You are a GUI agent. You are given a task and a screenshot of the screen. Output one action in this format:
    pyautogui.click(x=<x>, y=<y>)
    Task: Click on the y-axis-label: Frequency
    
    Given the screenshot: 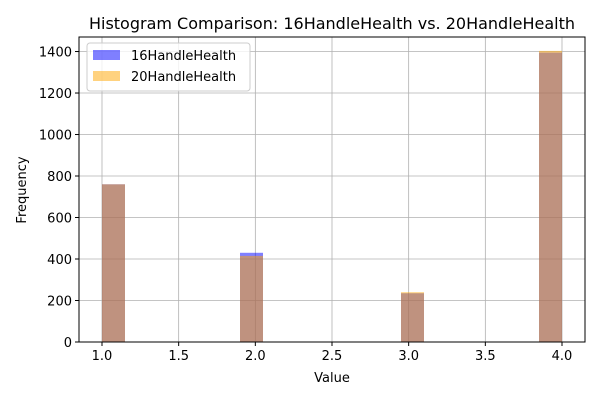 What is the action you would take?
    pyautogui.click(x=22, y=189)
    